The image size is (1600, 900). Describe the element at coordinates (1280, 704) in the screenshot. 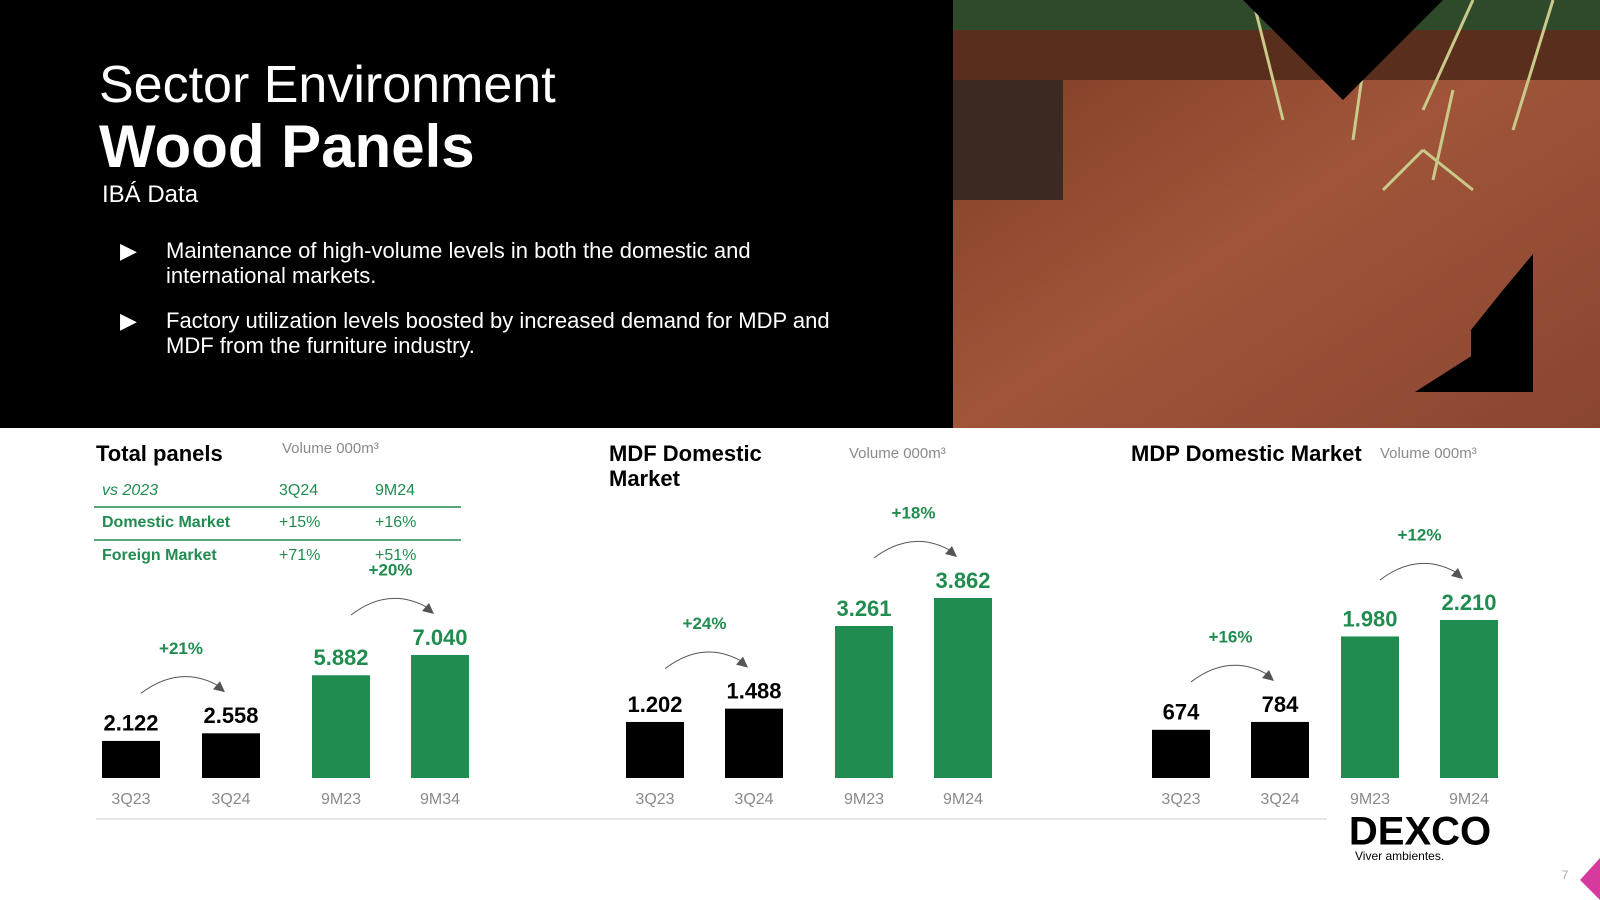

I see `value-label: 784` at that location.